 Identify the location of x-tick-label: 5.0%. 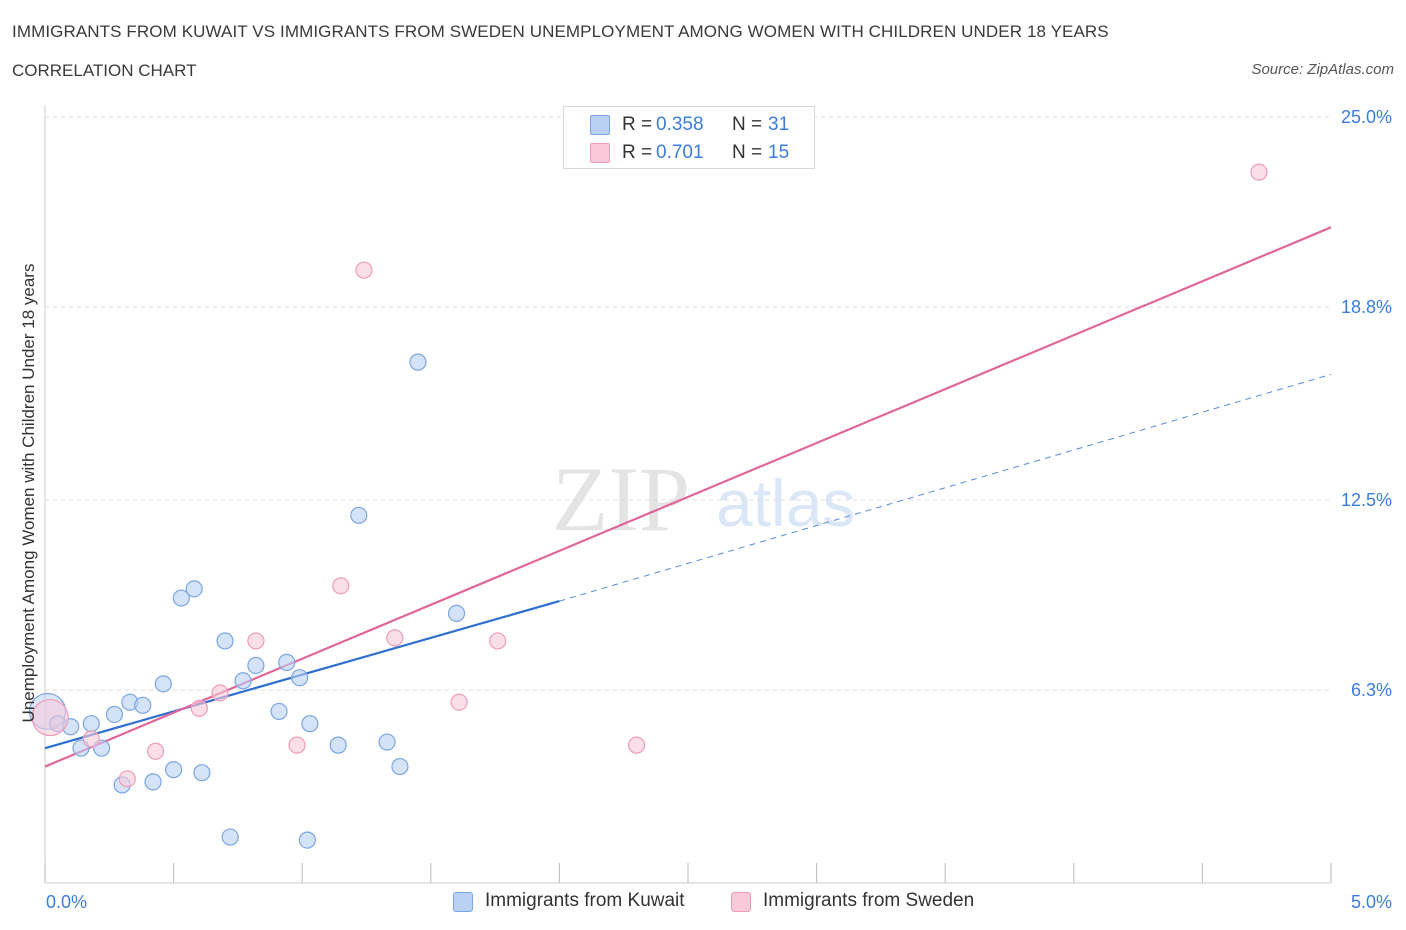
(1371, 902).